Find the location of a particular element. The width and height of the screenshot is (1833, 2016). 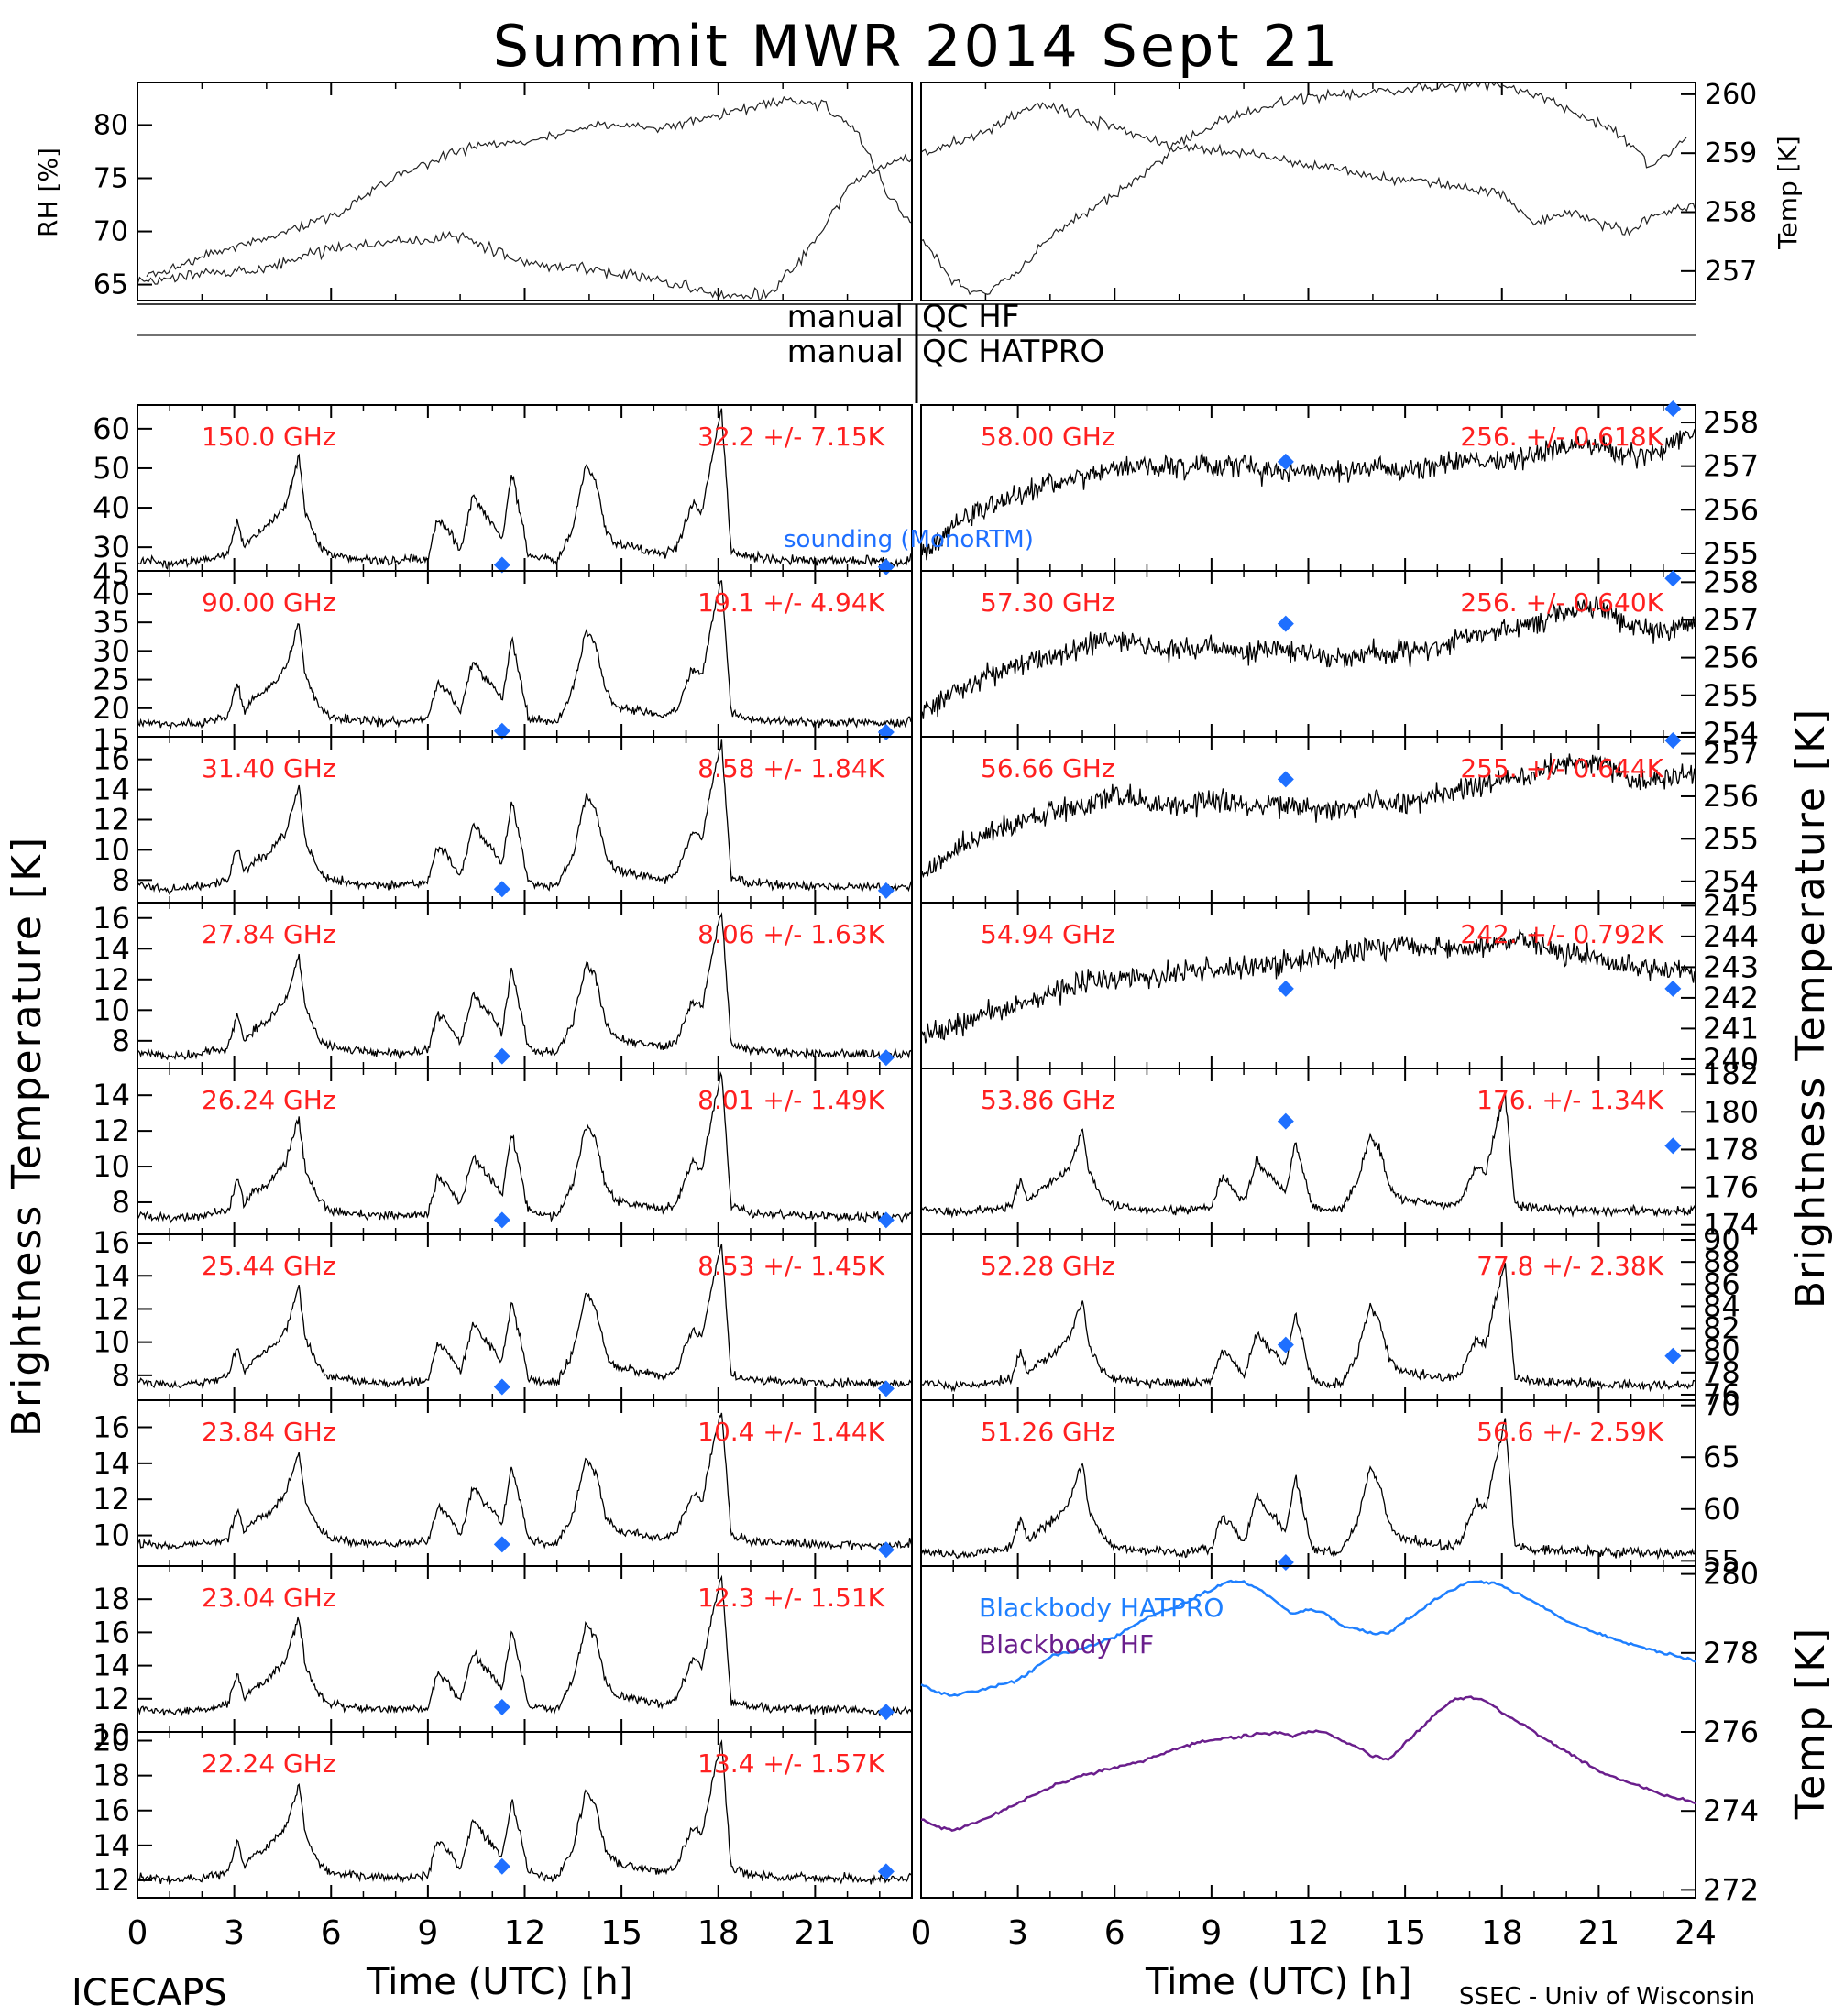

rh-tick-label: 75 is located at coordinates (110, 178).